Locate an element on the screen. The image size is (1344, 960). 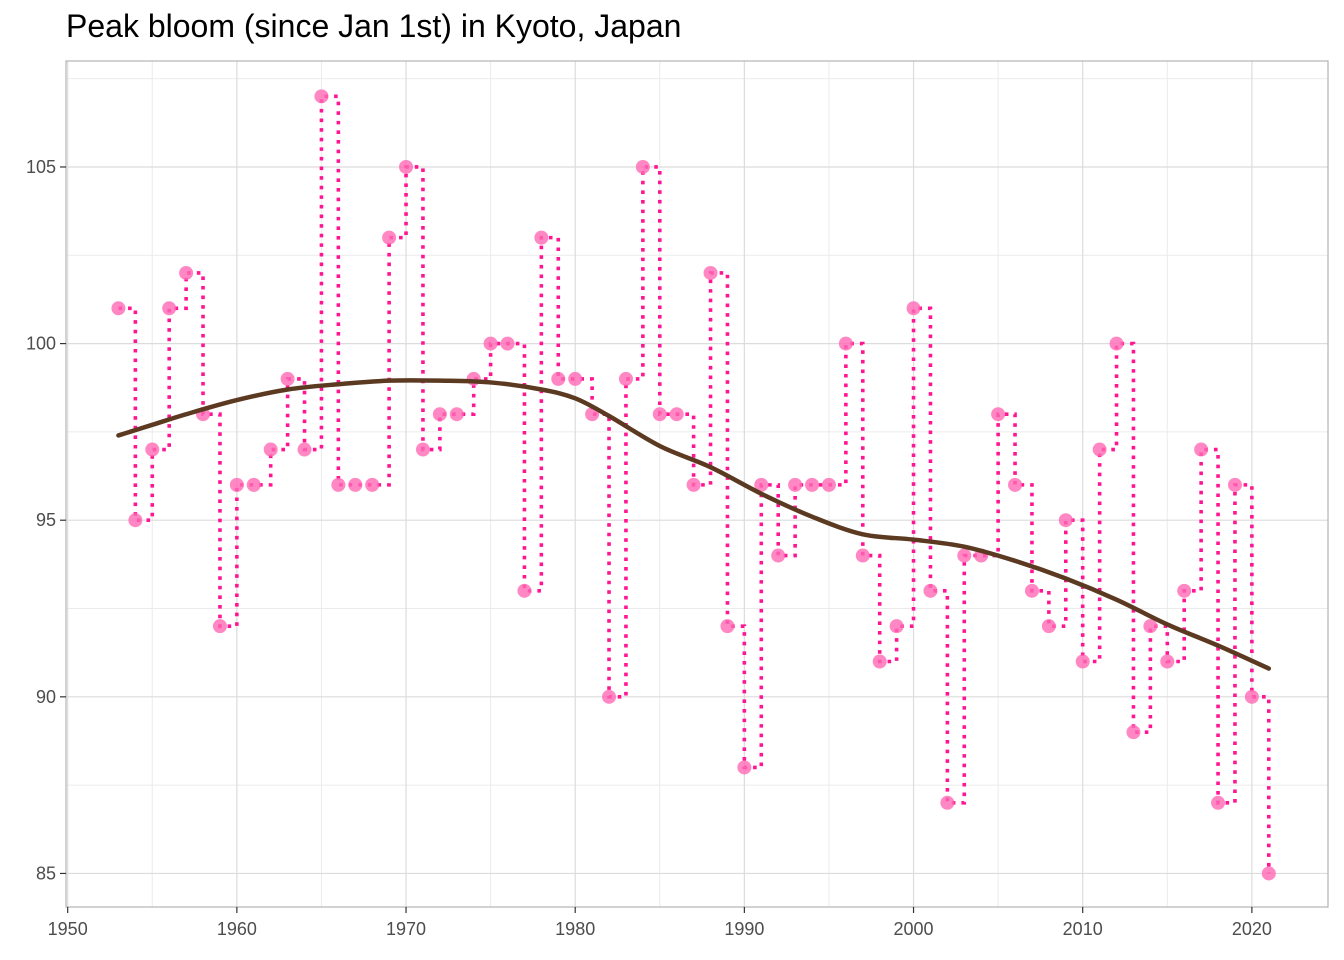
y-tick-label: 90 is located at coordinates (46, 697).